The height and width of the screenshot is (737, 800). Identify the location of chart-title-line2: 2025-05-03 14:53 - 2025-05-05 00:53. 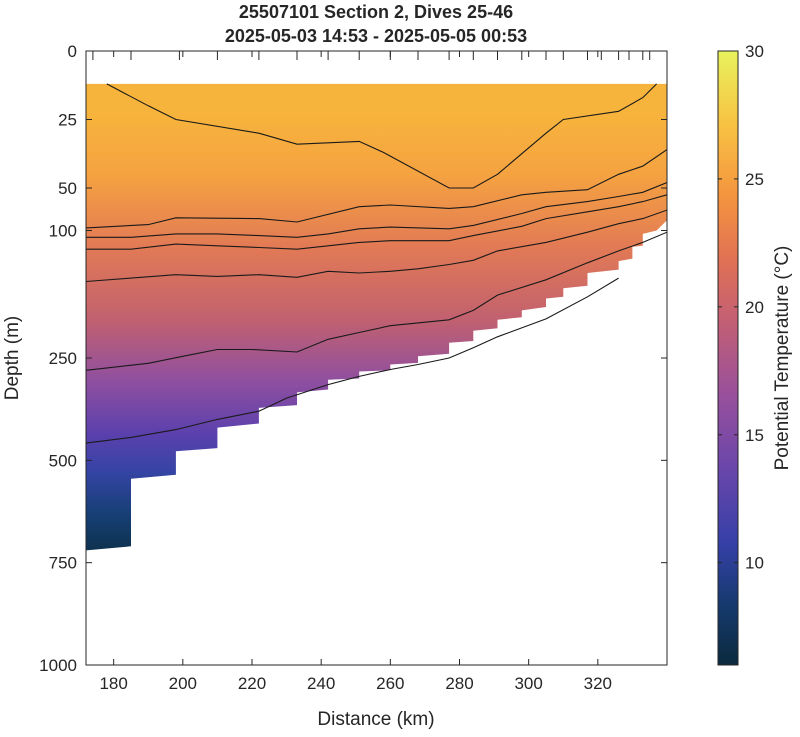
(376, 36).